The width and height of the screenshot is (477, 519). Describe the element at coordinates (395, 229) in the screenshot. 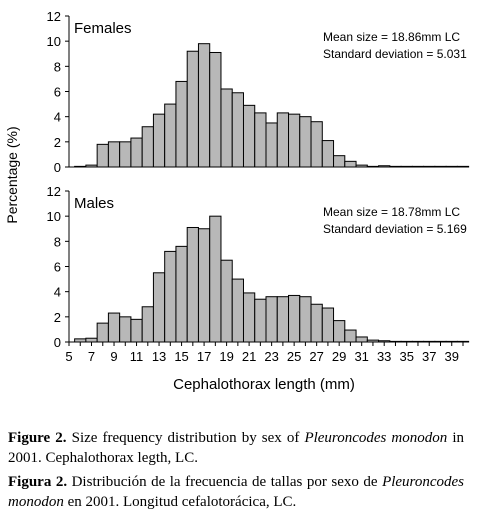

I see `stats-annotation: Standard deviation = 5.169` at that location.